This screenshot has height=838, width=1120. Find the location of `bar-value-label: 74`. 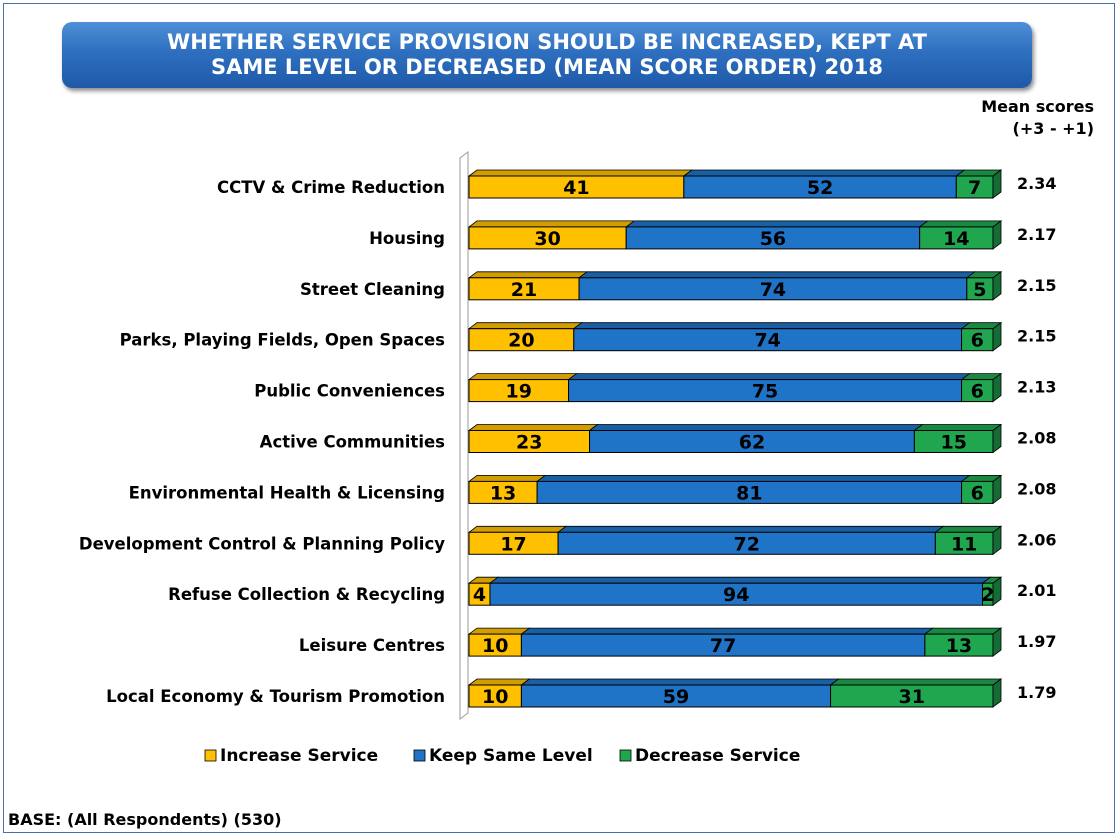

bar-value-label: 74 is located at coordinates (767, 341).